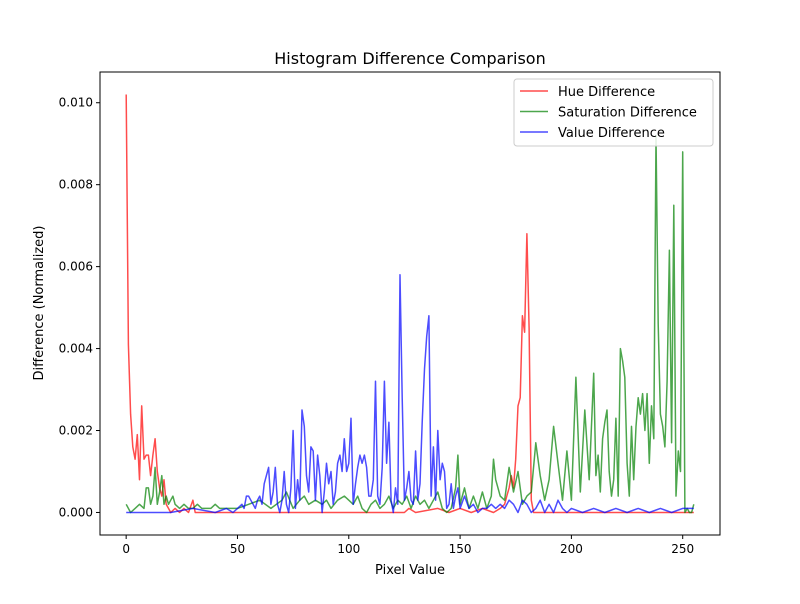 The image size is (800, 604). Describe the element at coordinates (79, 307) in the screenshot. I see `y-axis-ticks: 0.000 0.002 0.004 0.006 0.008 0.010` at that location.